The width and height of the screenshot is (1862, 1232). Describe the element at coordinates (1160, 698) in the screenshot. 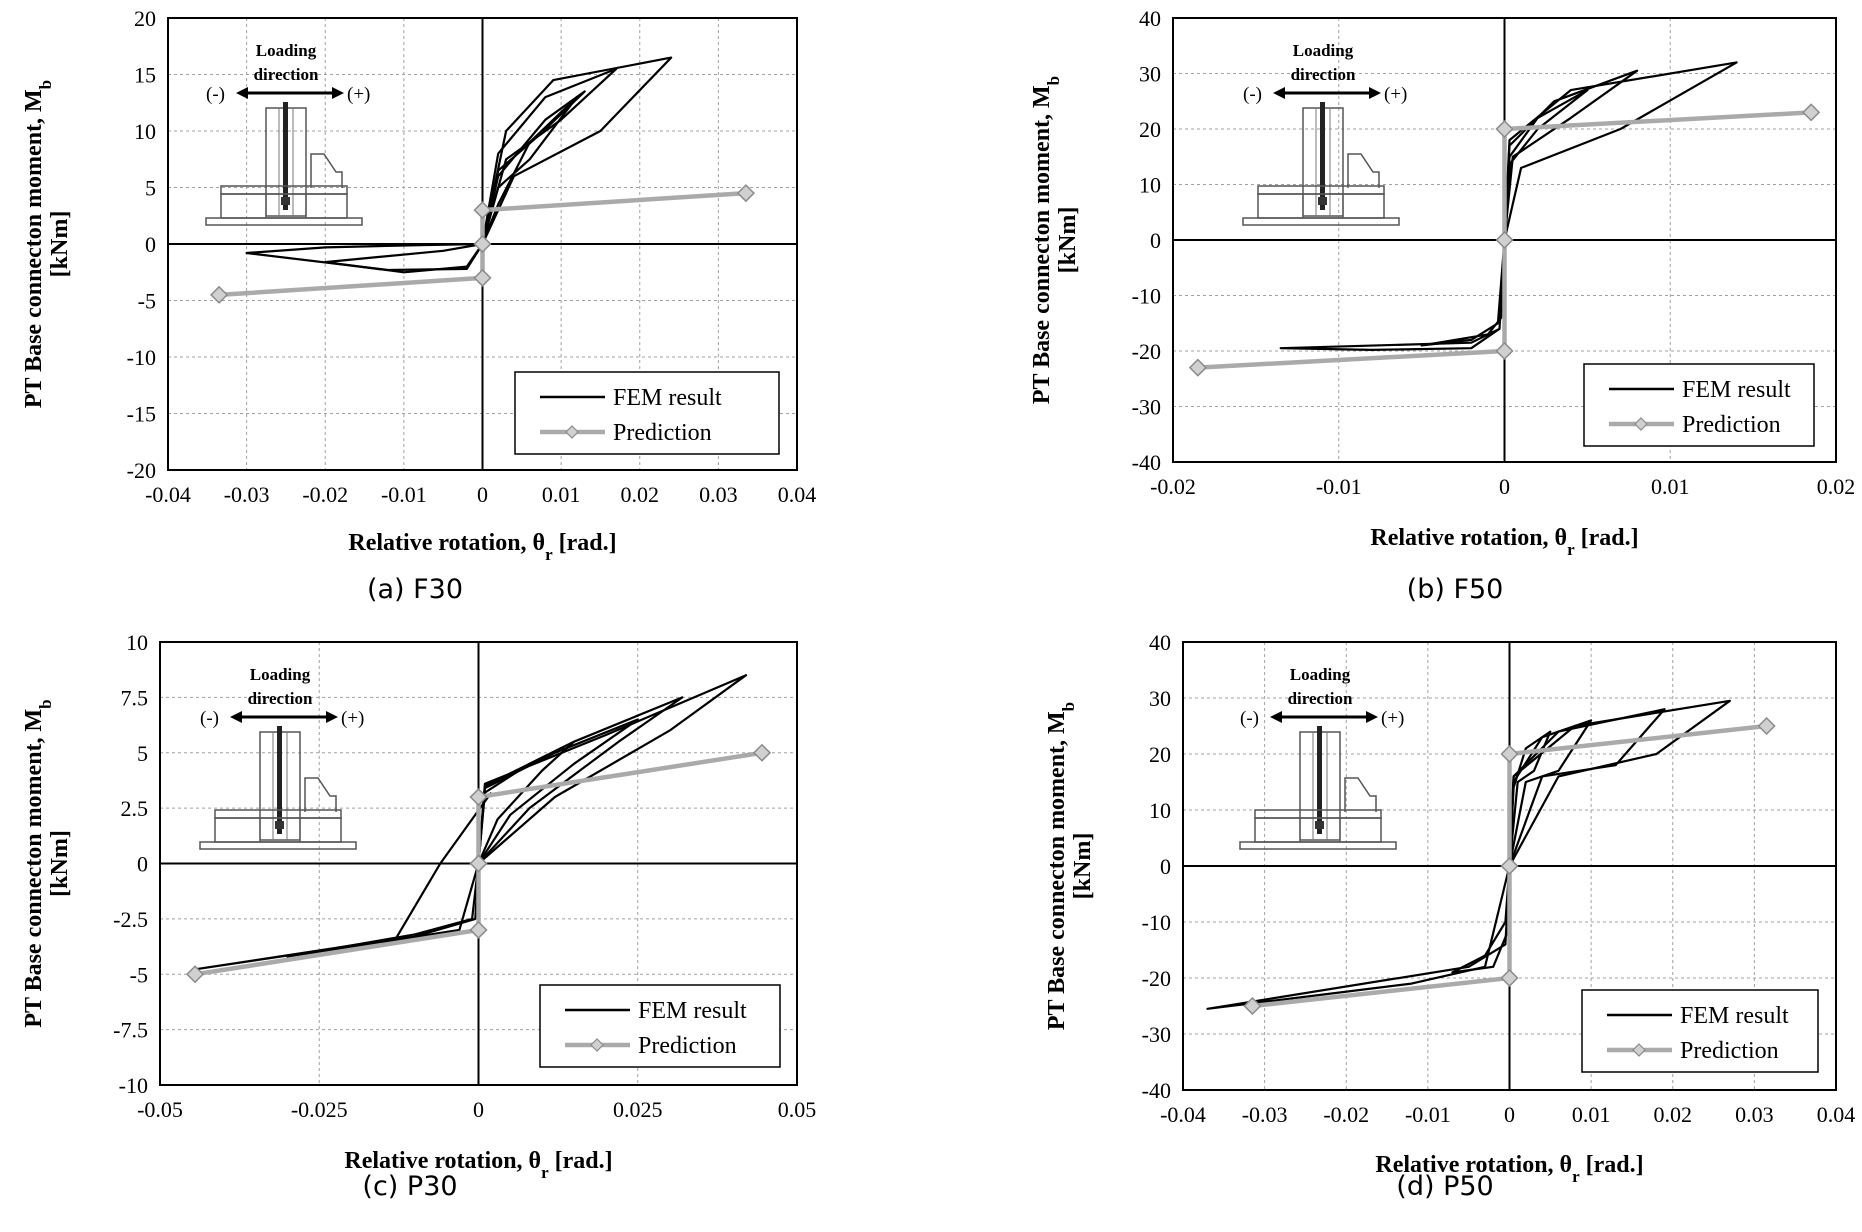

I see `y-tick-label: 30` at that location.